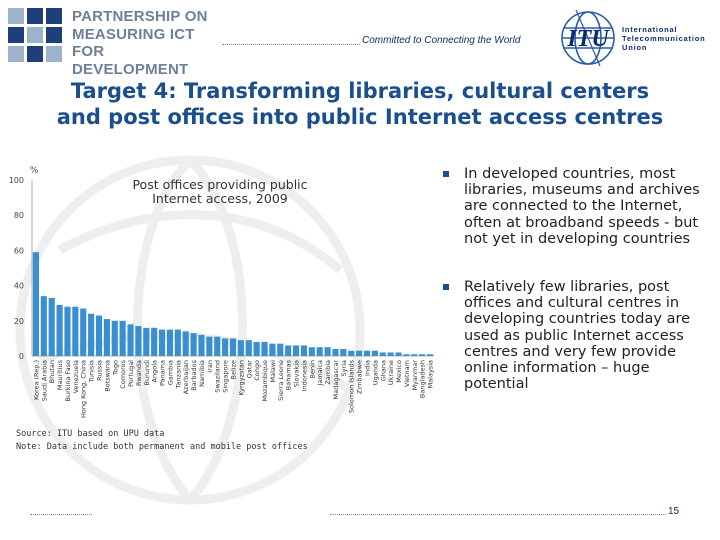 The image size is (720, 540). What do you see at coordinates (297, 373) in the screenshot?
I see `x-tick-label: Slovakia` at bounding box center [297, 373].